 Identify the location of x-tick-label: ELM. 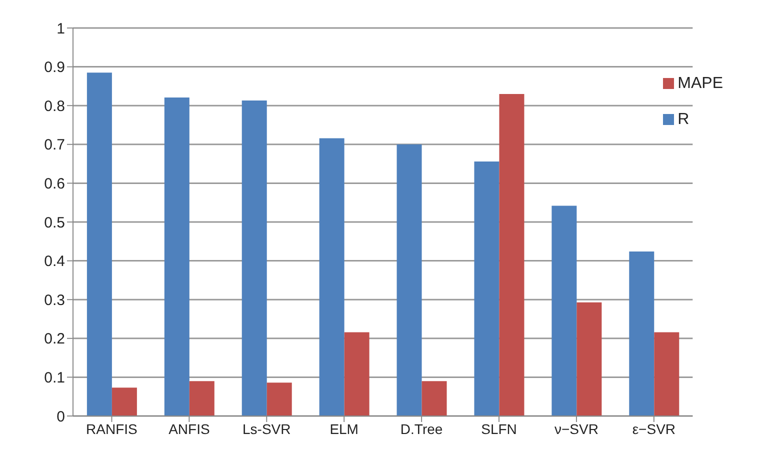
(344, 428).